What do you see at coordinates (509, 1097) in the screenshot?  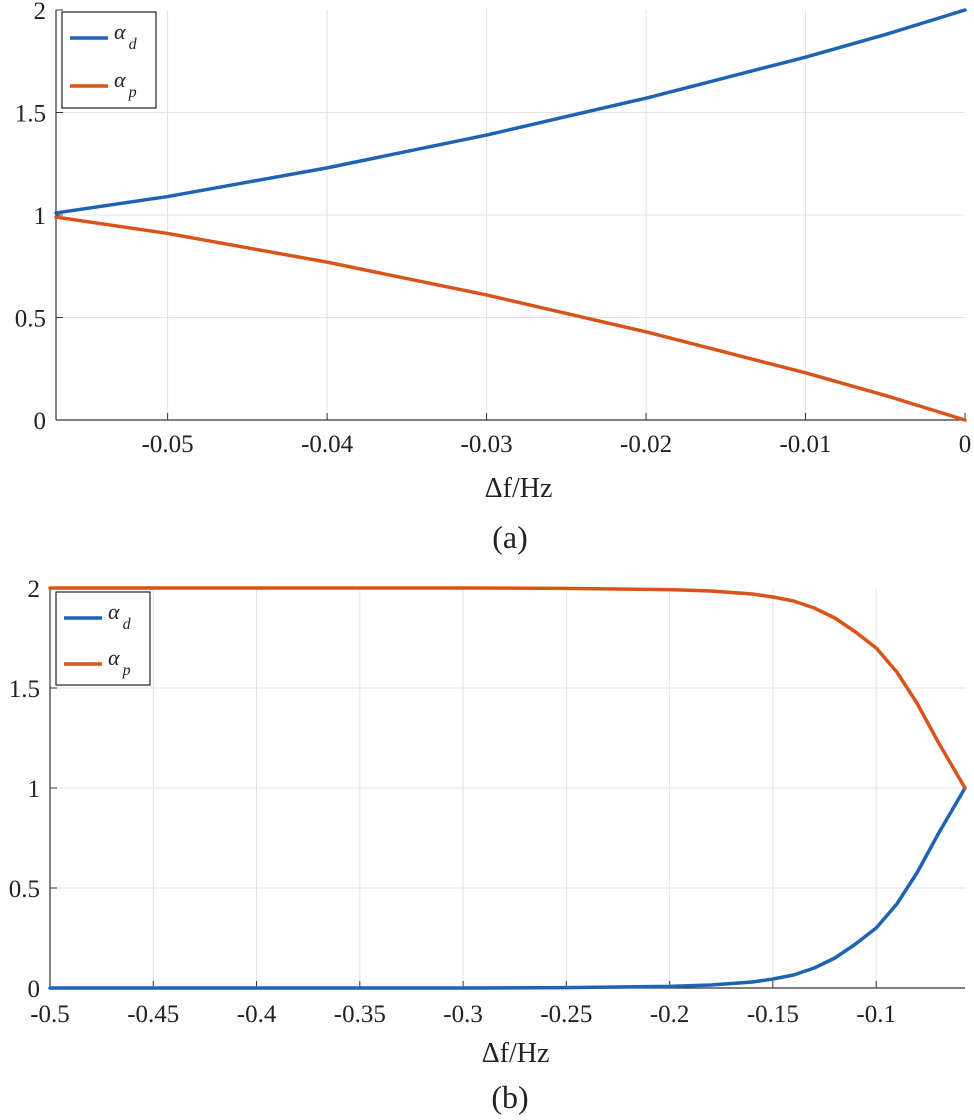 I see `figure-caption: (b)` at bounding box center [509, 1097].